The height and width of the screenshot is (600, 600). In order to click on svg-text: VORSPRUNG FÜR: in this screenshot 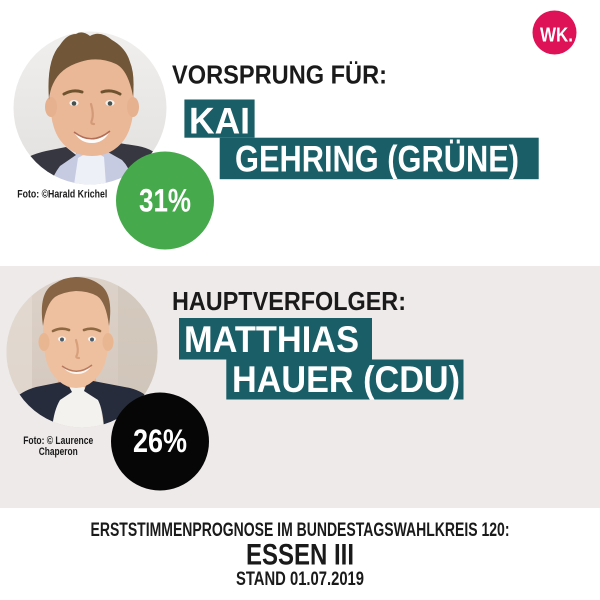, I will do `click(279, 75)`.